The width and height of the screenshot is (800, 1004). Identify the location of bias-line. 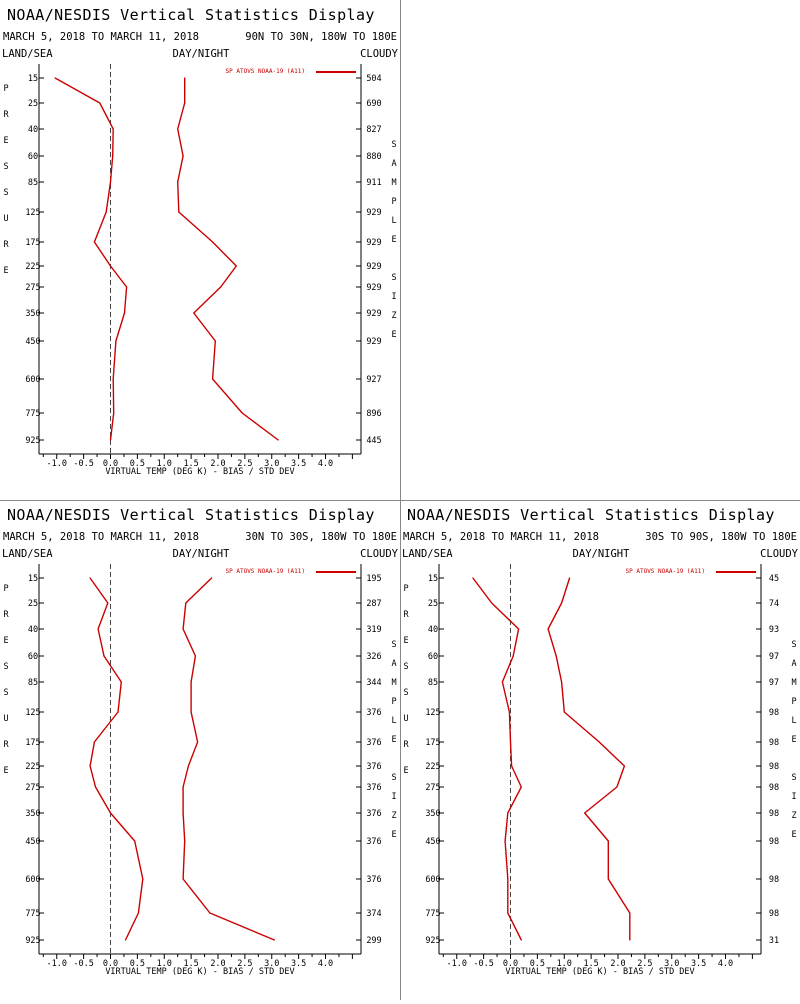
(497, 759).